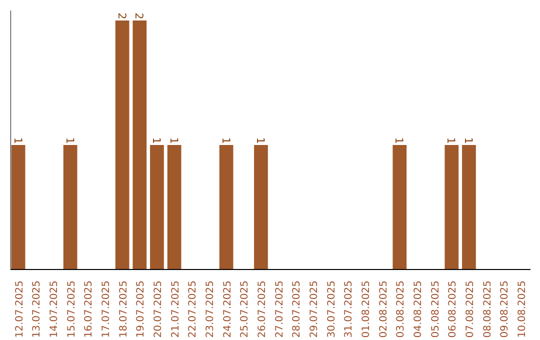 The width and height of the screenshot is (540, 340). I want to click on x-tick-label: 18.07.2025, so click(124, 309).